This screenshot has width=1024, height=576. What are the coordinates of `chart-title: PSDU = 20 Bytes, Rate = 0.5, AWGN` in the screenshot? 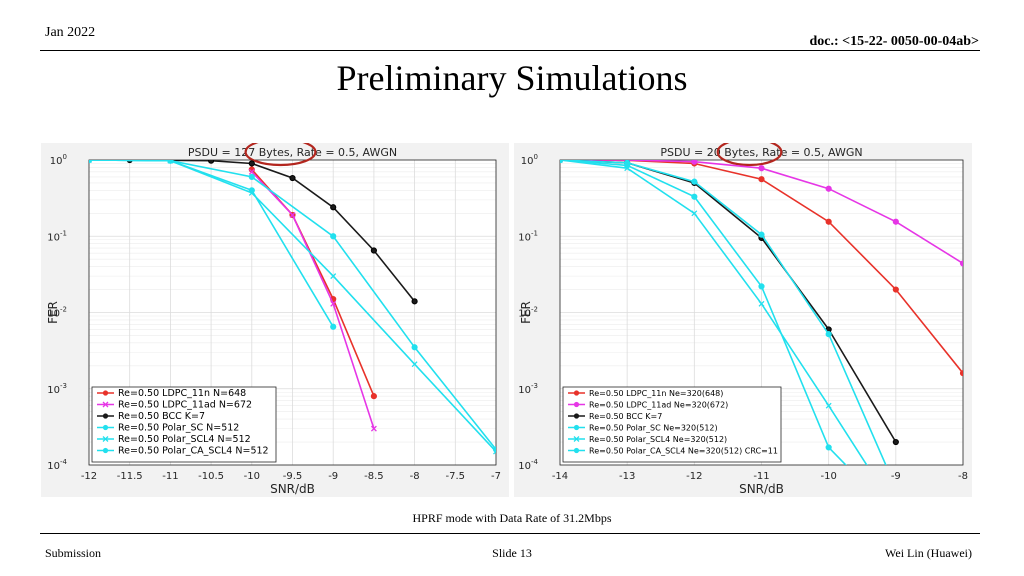 It's located at (761, 152).